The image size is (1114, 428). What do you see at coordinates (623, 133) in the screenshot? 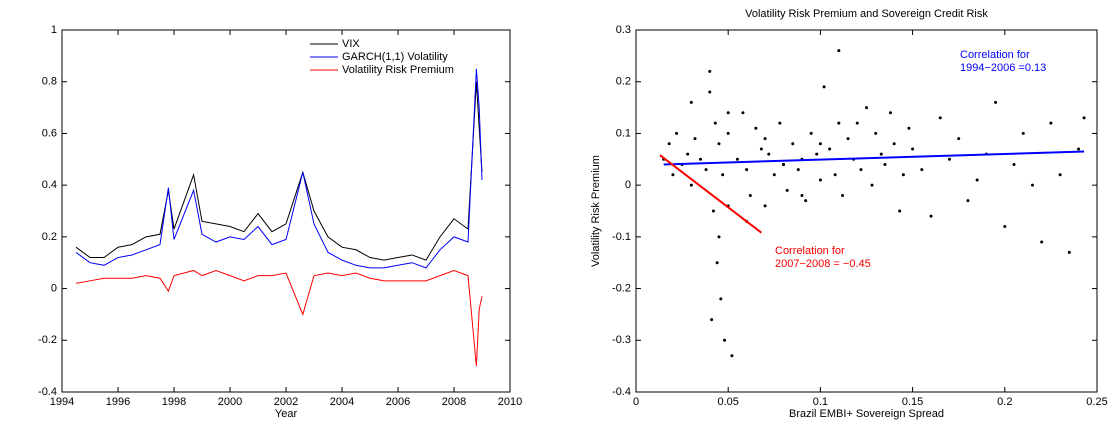
I see `y-tick-label: 0.1` at bounding box center [623, 133].